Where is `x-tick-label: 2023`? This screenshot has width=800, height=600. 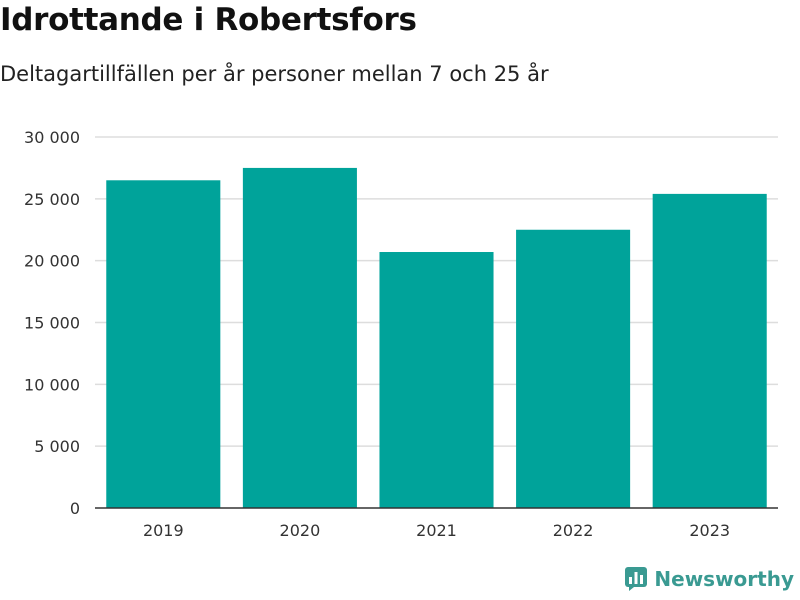
x-tick-label: 2023 is located at coordinates (709, 530).